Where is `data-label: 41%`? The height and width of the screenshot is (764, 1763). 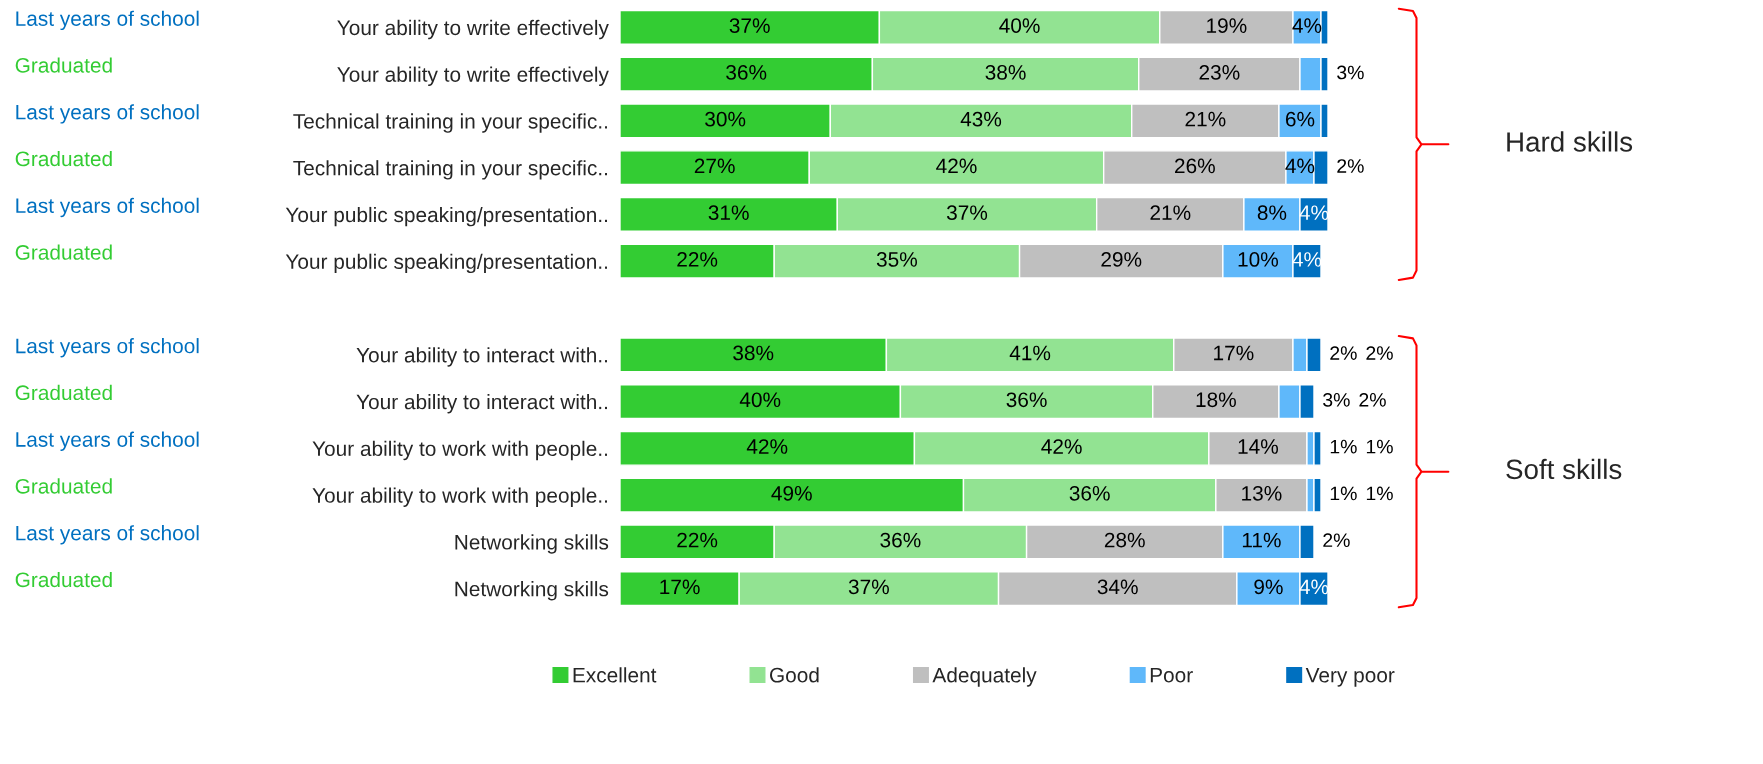
data-label: 41% is located at coordinates (1030, 353).